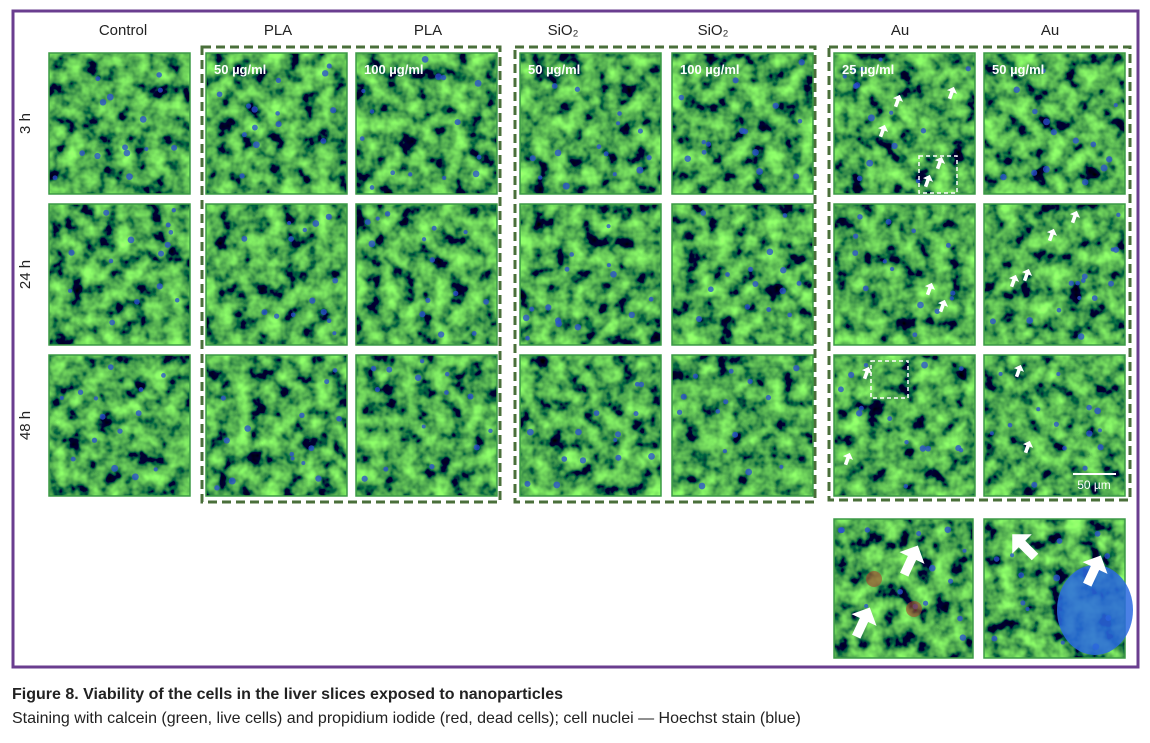 Image resolution: width=1150 pixels, height=743 pixels. I want to click on concentration-label: 100 µg/ml, so click(710, 69).